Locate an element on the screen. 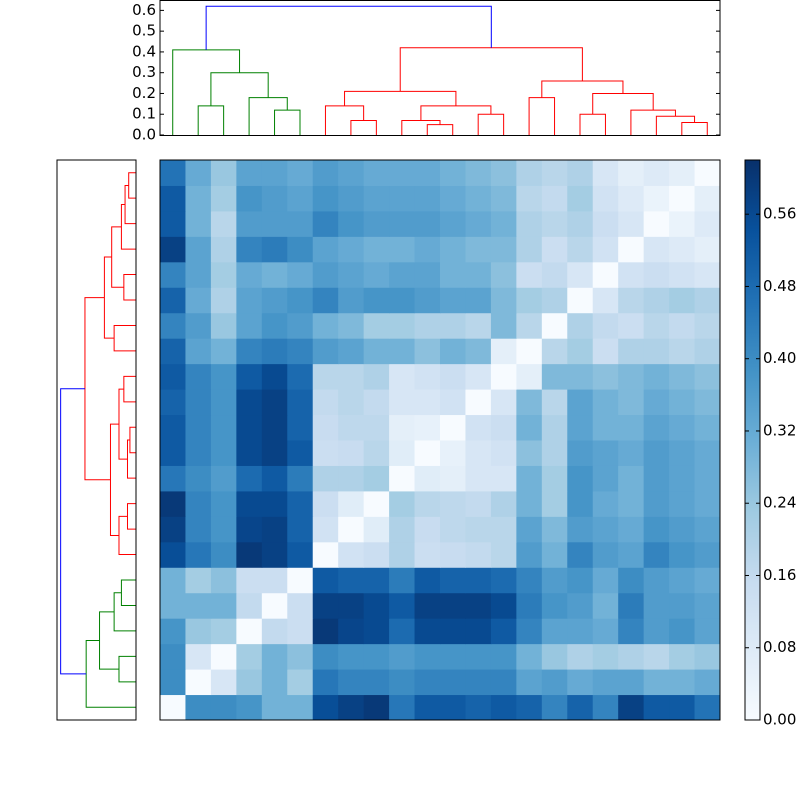 The image size is (800, 800). colorbar-tick-label: 0.56 is located at coordinates (779, 214).